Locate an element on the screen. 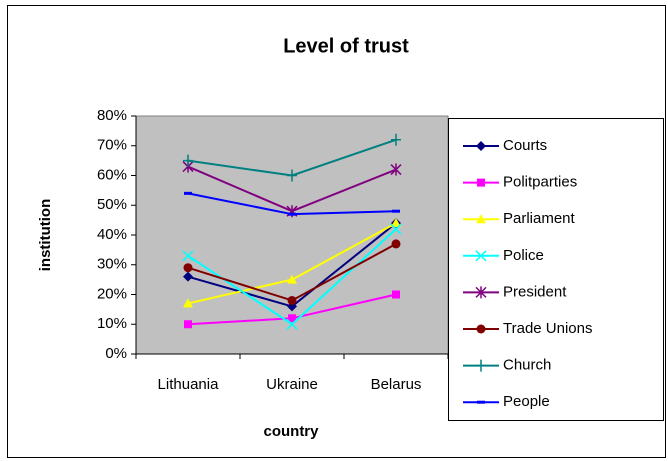 Image resolution: width=668 pixels, height=461 pixels. x-axis-label: country is located at coordinates (291, 431).